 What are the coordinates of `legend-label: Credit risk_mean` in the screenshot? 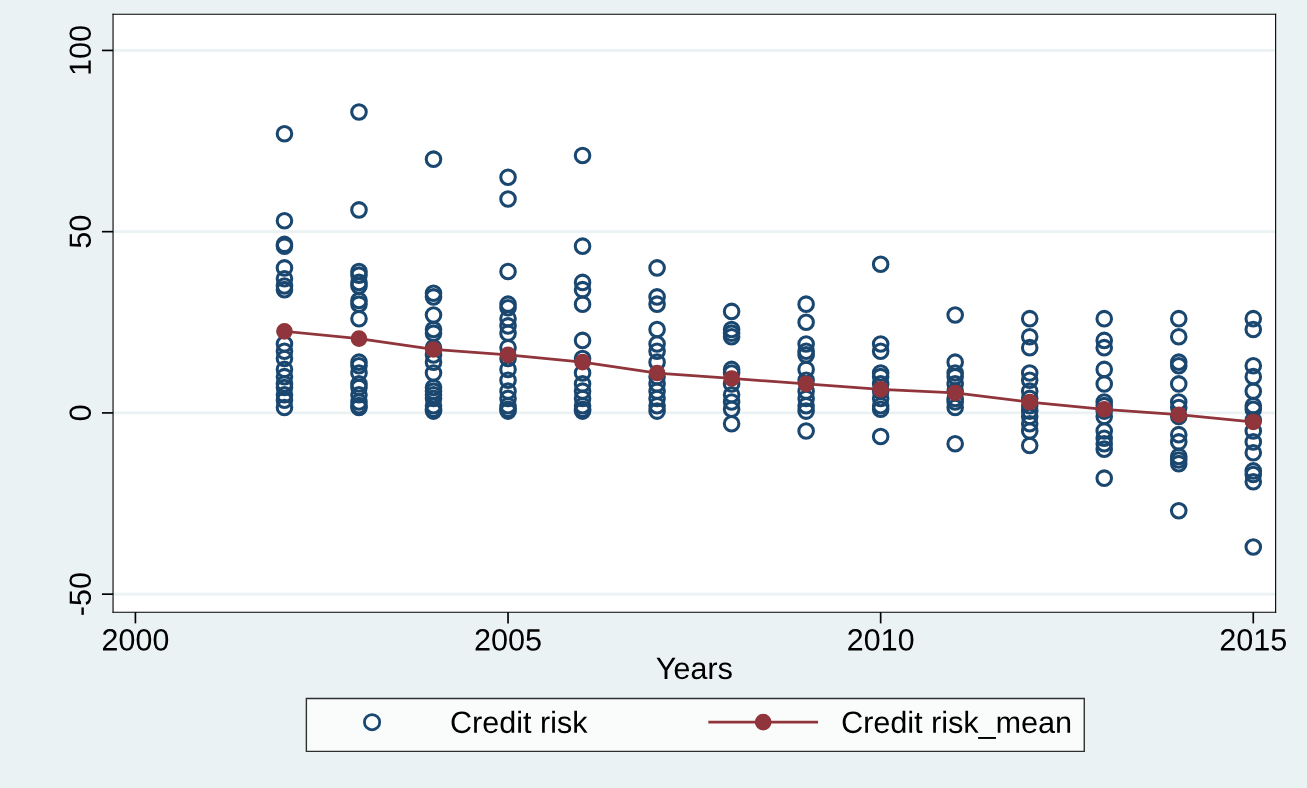 It's located at (956, 724).